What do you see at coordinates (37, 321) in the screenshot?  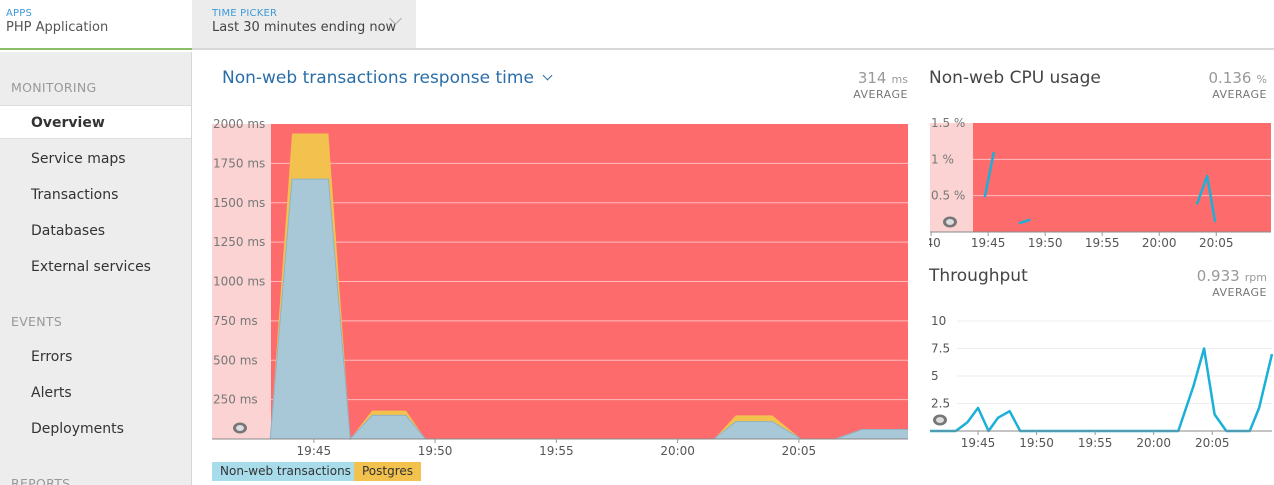 I see `section-label-events: EVENTS` at bounding box center [37, 321].